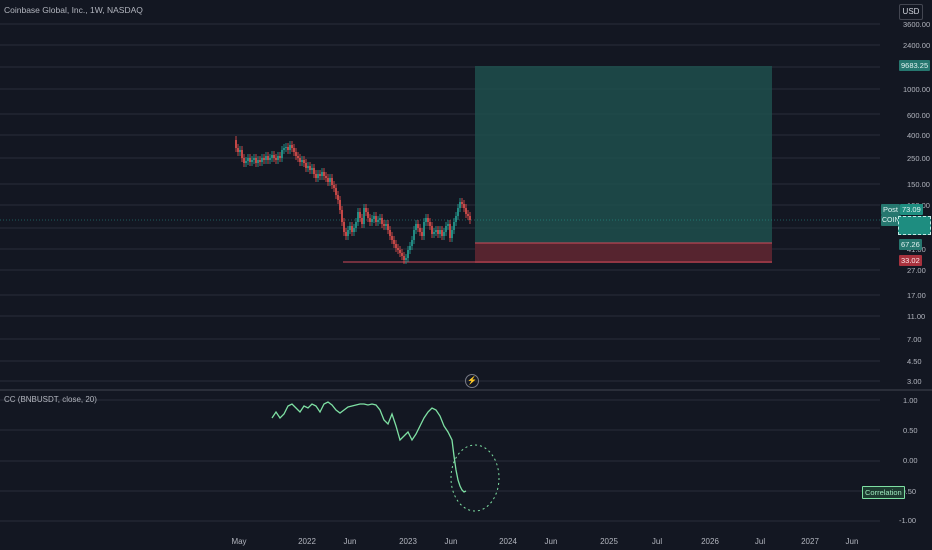  What do you see at coordinates (914, 225) in the screenshot?
I see `current-price-box` at bounding box center [914, 225].